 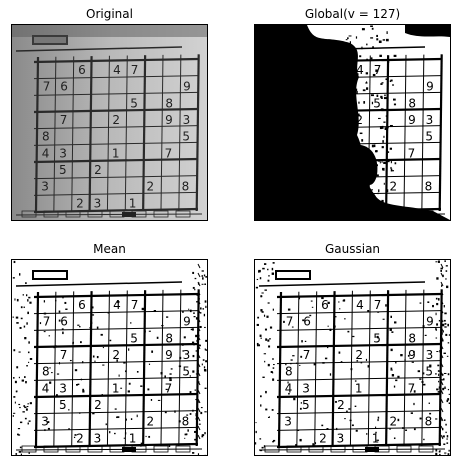 I want to click on panel-title: Global(v = 127), so click(x=352, y=14).